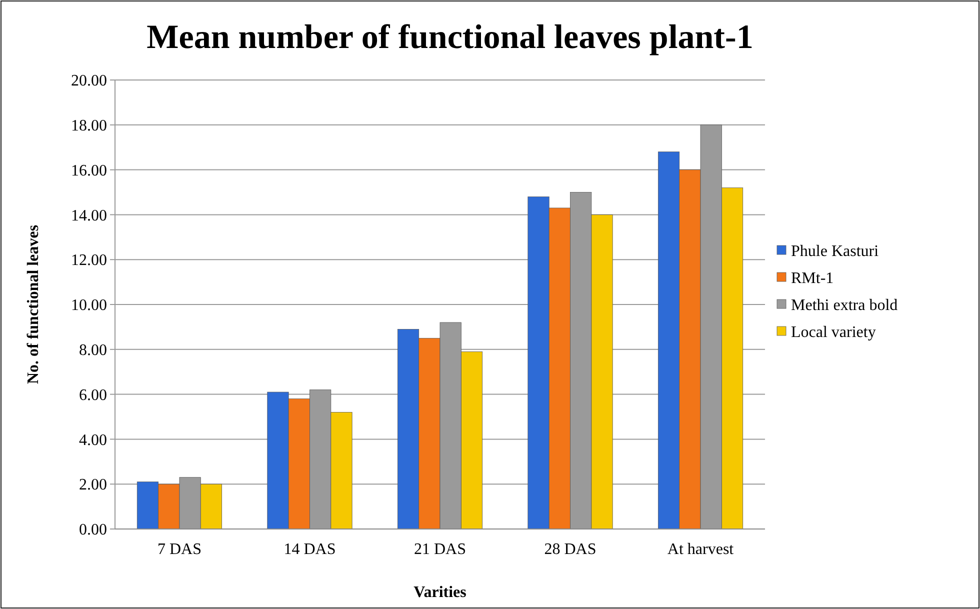 This screenshot has height=609, width=980. What do you see at coordinates (89, 81) in the screenshot?
I see `y-tick-label: 20.00` at bounding box center [89, 81].